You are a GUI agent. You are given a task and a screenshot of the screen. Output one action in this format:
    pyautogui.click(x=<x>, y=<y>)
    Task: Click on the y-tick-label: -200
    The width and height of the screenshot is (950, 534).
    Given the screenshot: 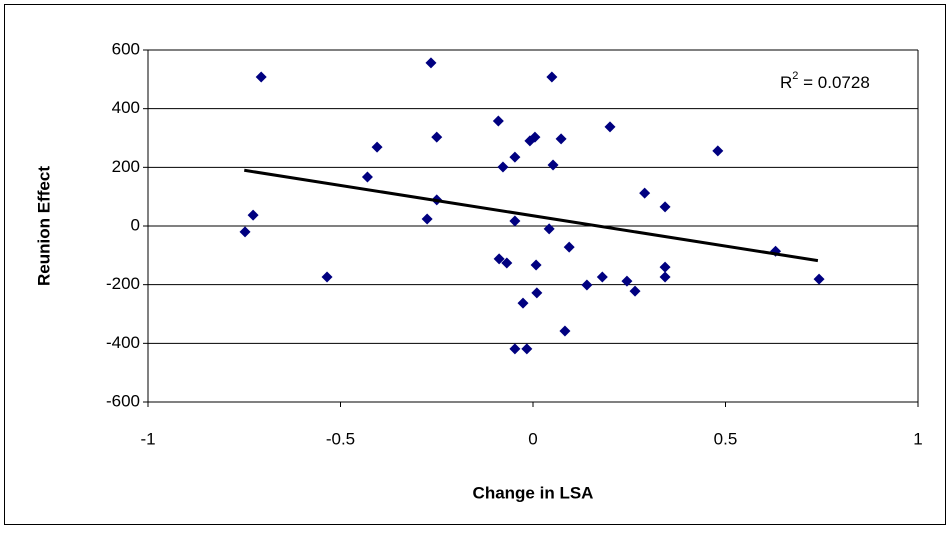 What is the action you would take?
    pyautogui.click(x=123, y=283)
    